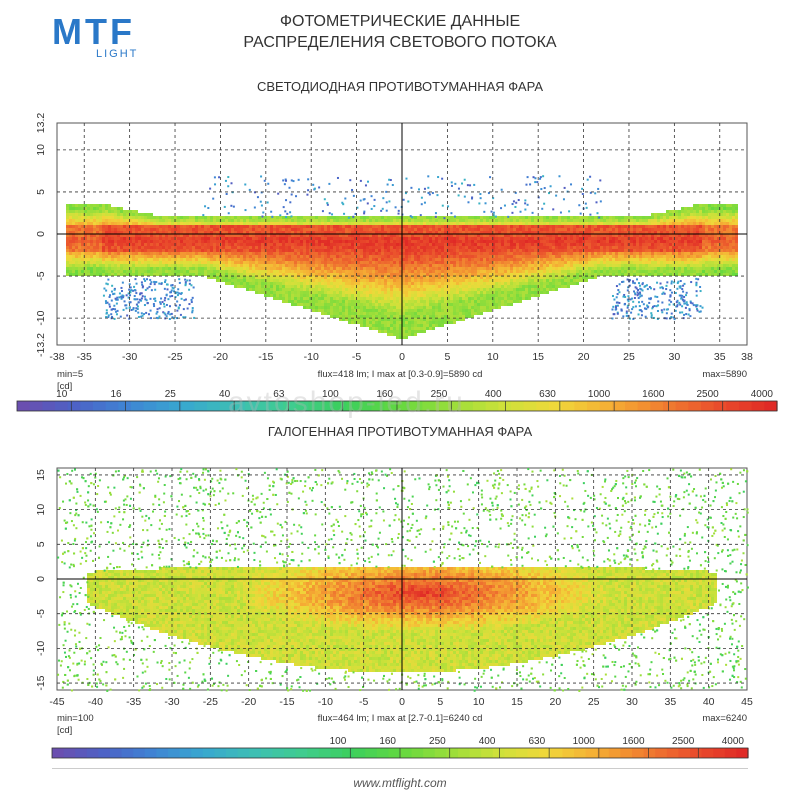 The height and width of the screenshot is (800, 800). Describe the element at coordinates (400, 42) in the screenshot. I see `page-title-line2: РАСПРЕДЕЛЕНИЯ СВЕТОВОГО ПОТОКА` at that location.